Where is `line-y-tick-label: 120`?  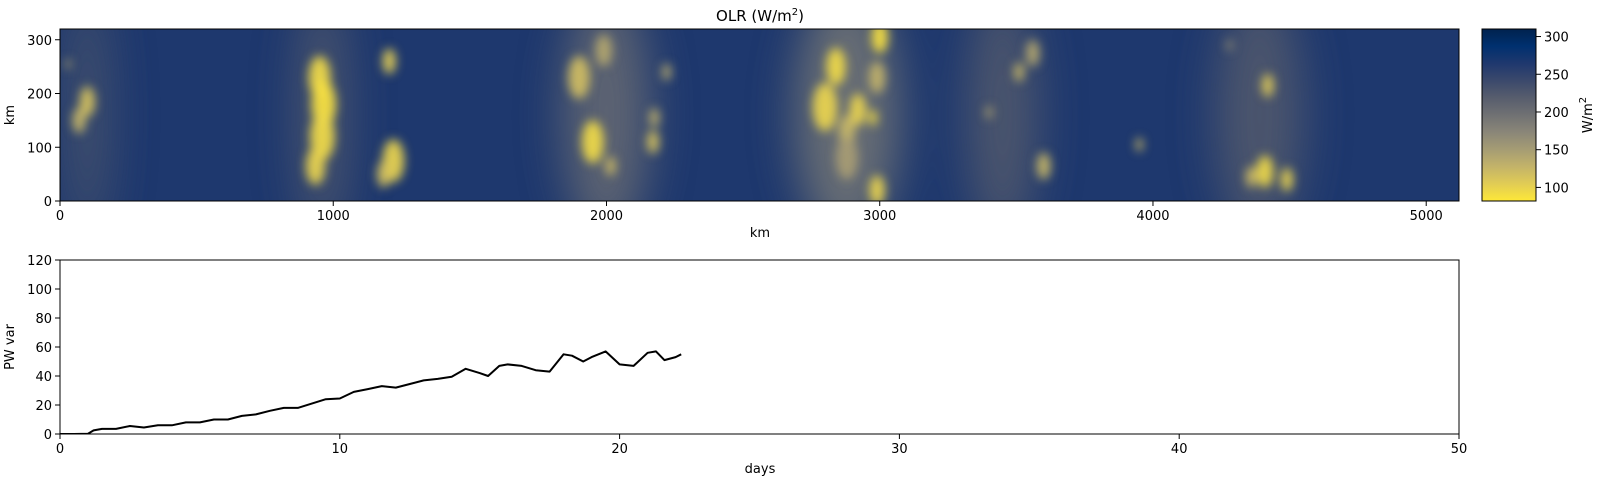
line-y-tick-label: 120 is located at coordinates (39, 261).